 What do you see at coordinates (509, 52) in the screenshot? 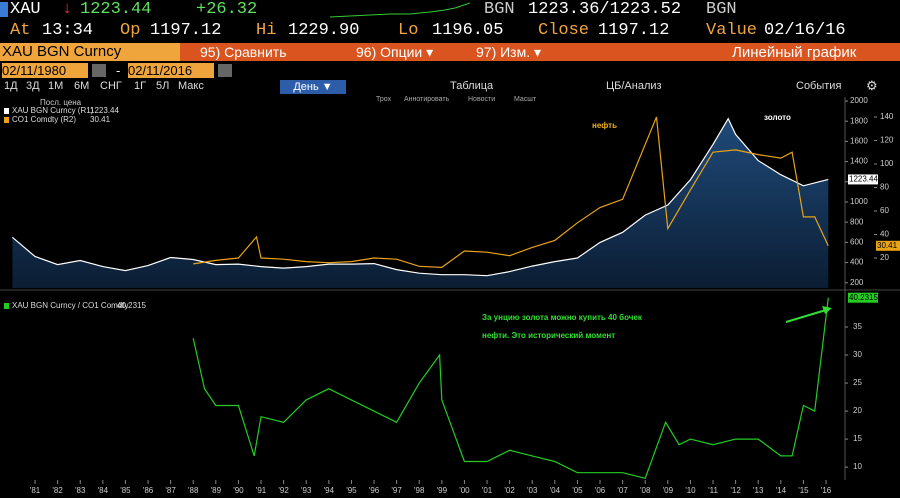
I see `menu-item: 97) Изм. ▾` at bounding box center [509, 52].